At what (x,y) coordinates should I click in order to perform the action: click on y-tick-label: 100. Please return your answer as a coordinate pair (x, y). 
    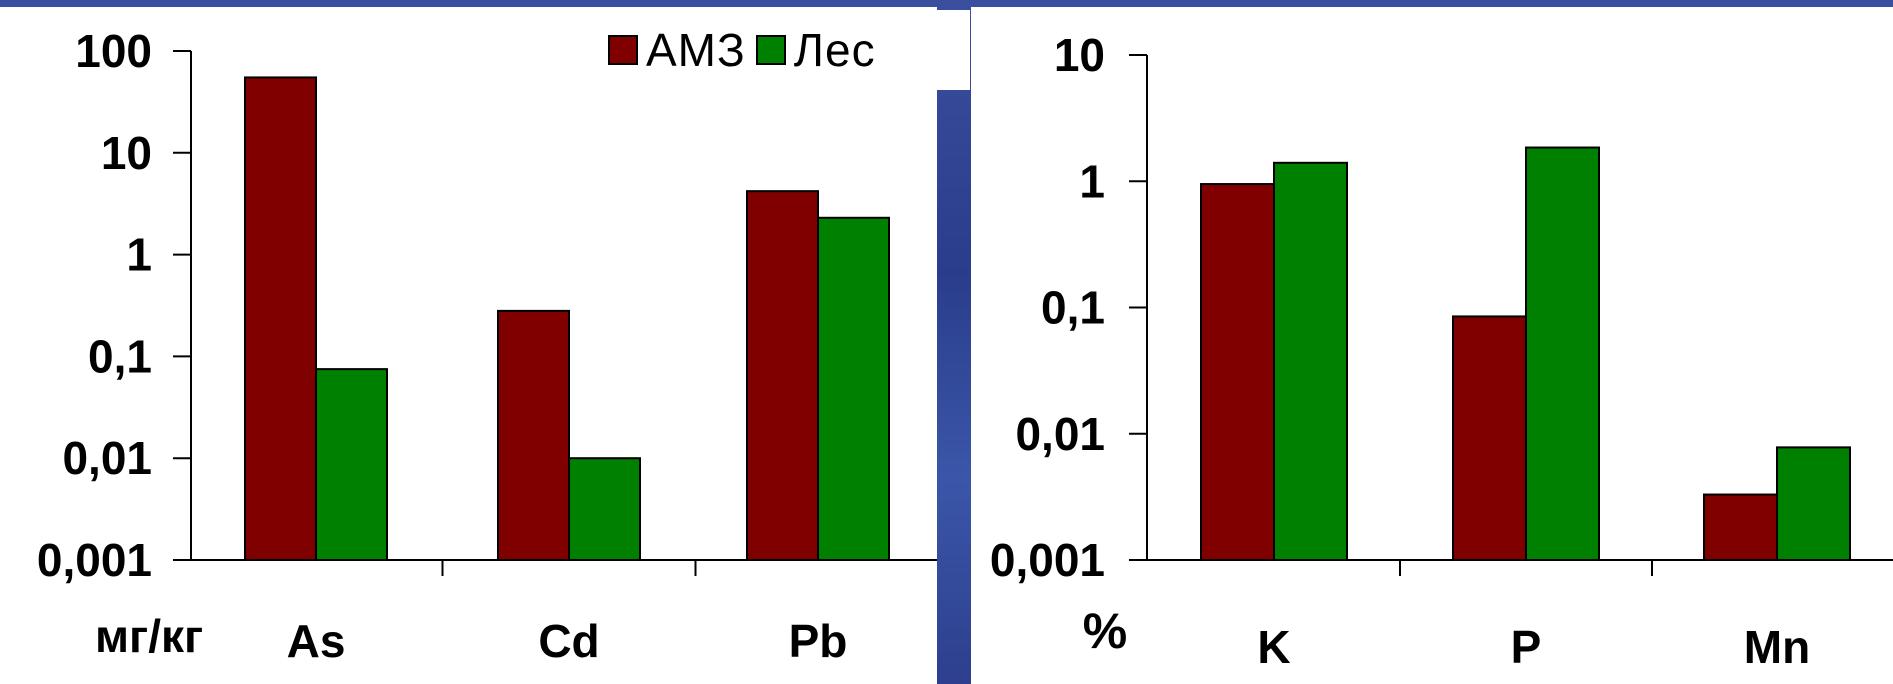
    Looking at the image, I should click on (113, 51).